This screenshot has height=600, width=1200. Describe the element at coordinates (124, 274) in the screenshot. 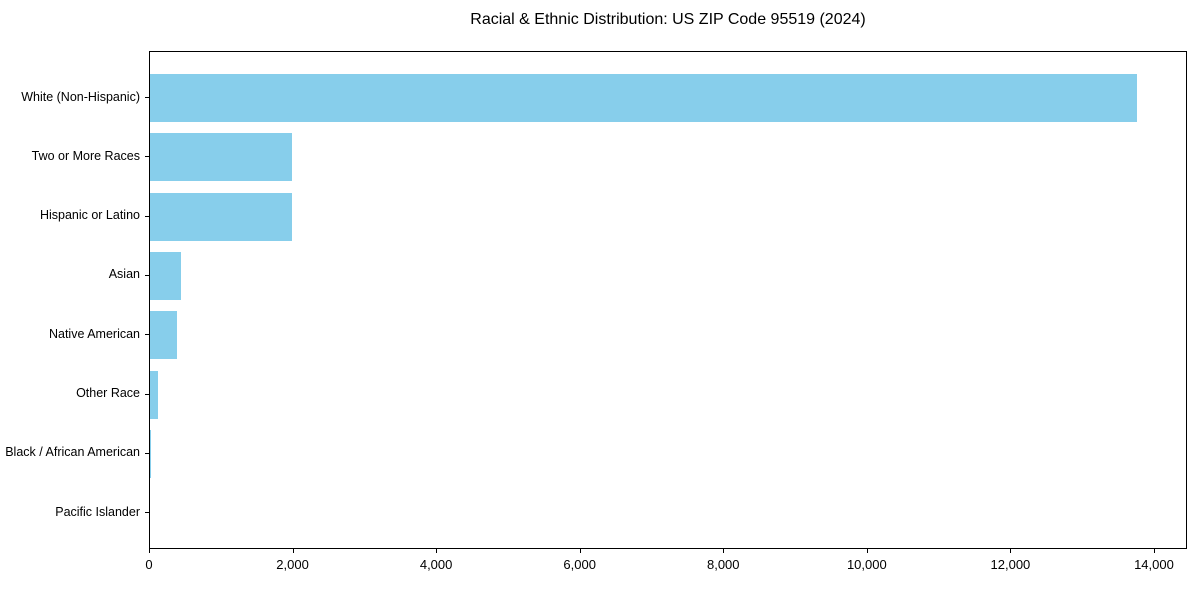

I see `y-tick-label: Asian` at that location.